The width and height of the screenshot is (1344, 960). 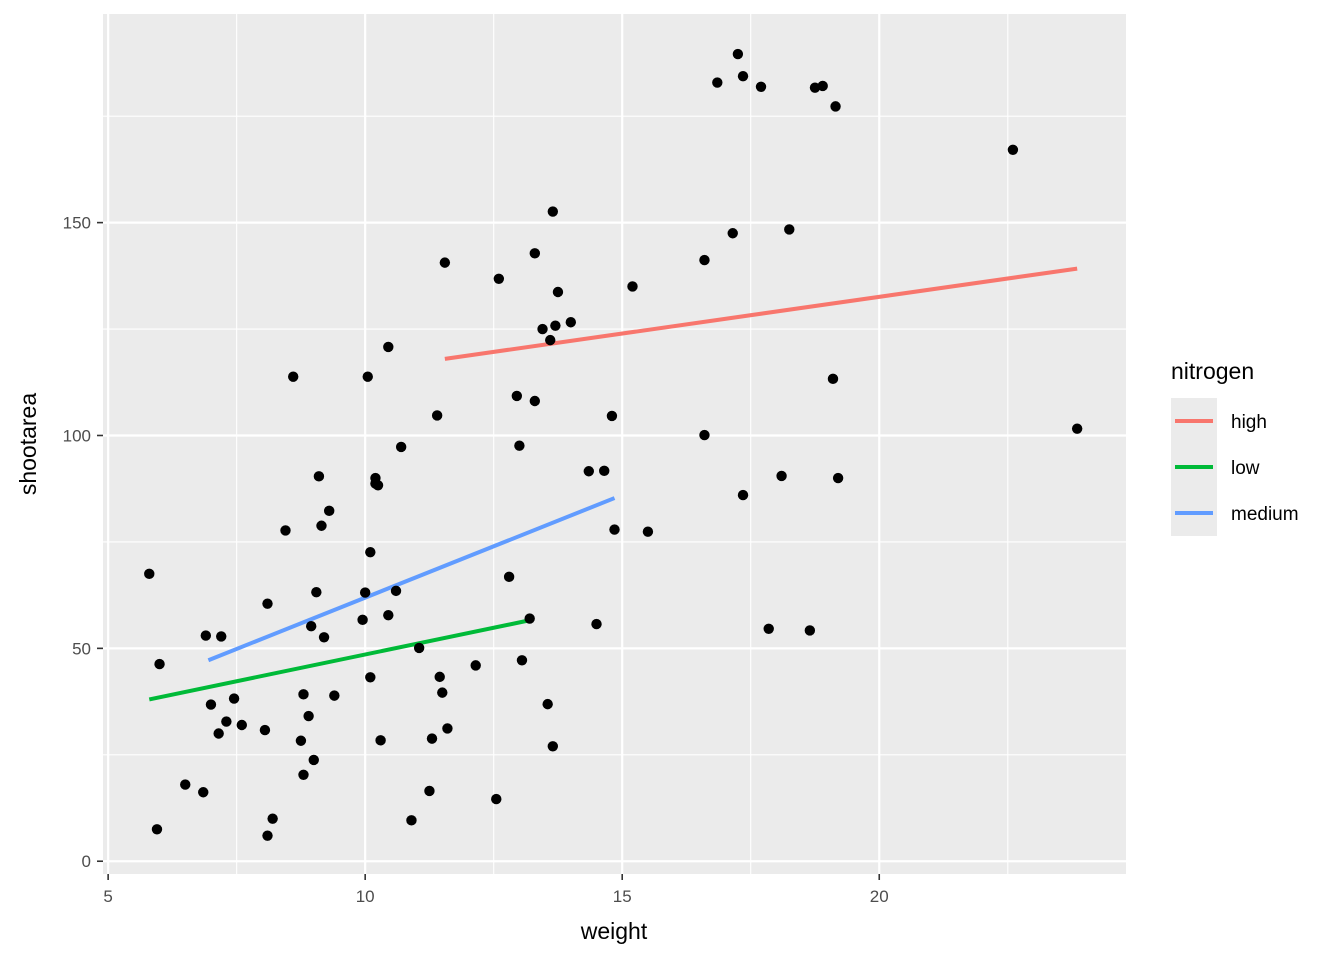 I want to click on x-tick-label: 5, so click(x=107, y=896).